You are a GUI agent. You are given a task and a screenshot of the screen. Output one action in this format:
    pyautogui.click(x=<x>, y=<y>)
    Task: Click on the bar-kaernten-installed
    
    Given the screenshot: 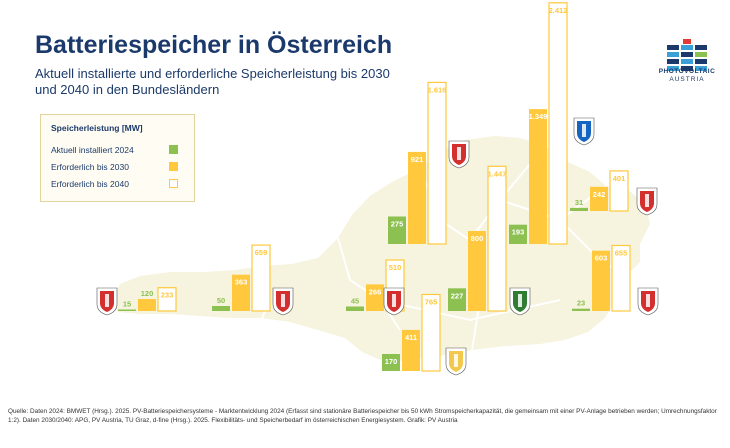 What is the action you would take?
    pyautogui.click(x=391, y=362)
    